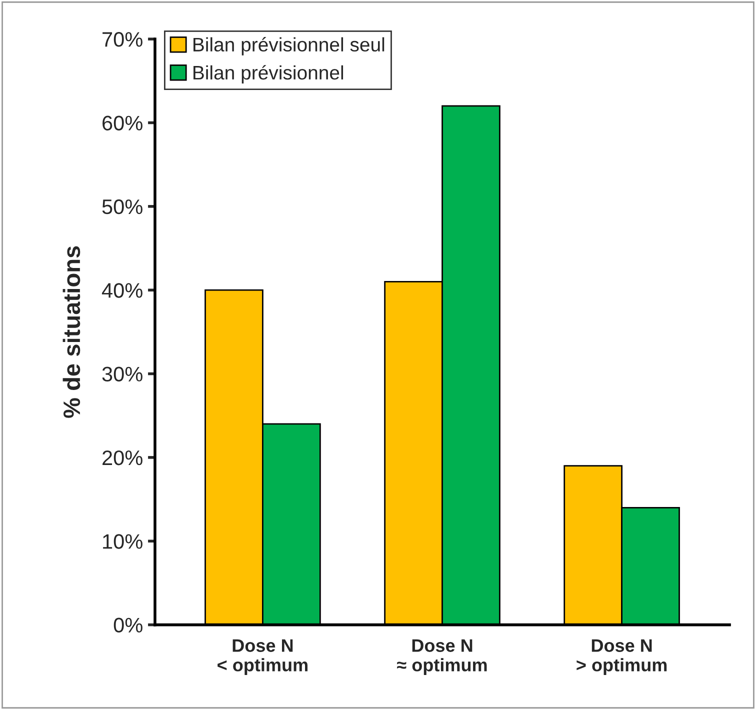  Describe the element at coordinates (122, 374) in the screenshot. I see `y-tick-label: 30%` at that location.